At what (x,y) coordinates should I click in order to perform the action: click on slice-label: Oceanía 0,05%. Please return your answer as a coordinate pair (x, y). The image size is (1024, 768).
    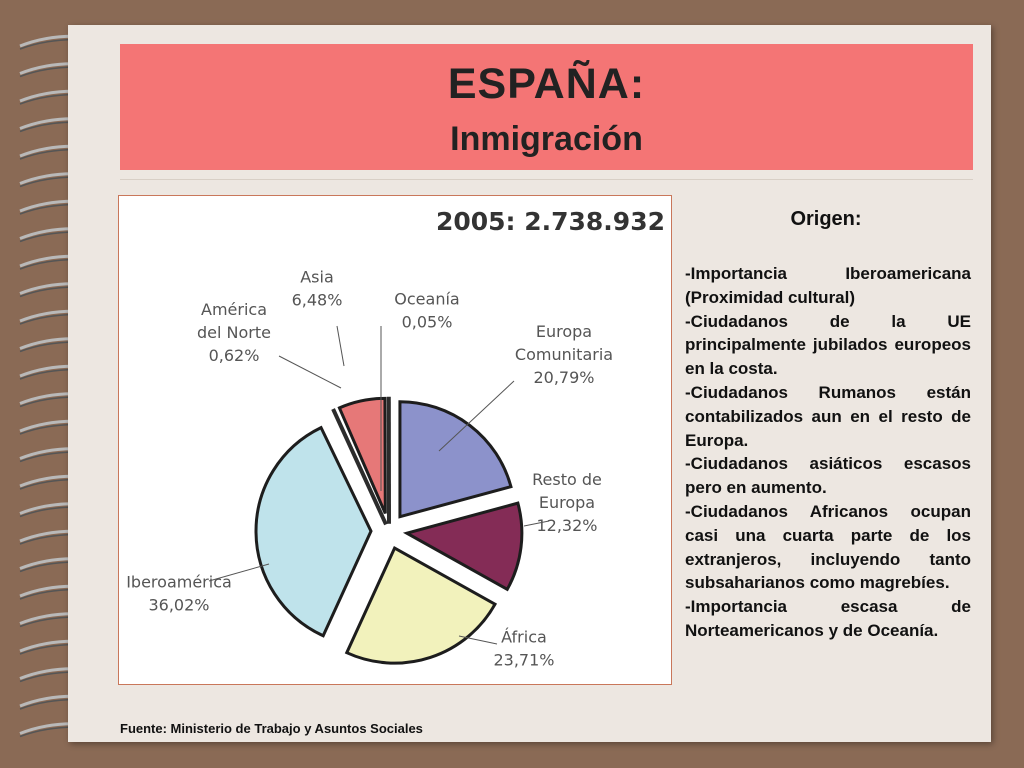
    Looking at the image, I should click on (426, 311).